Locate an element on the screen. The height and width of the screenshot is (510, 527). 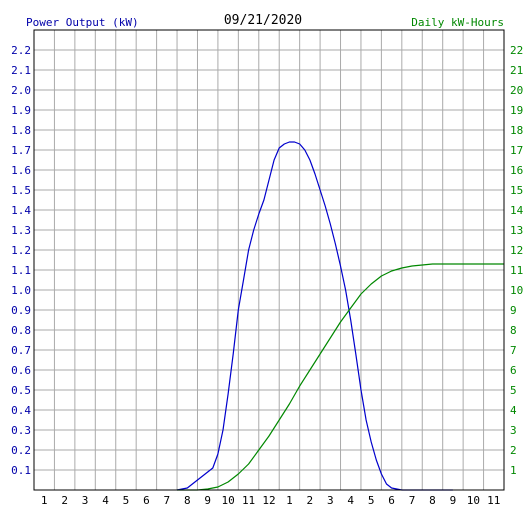
right-tick-label: 4 is located at coordinates (513, 410).